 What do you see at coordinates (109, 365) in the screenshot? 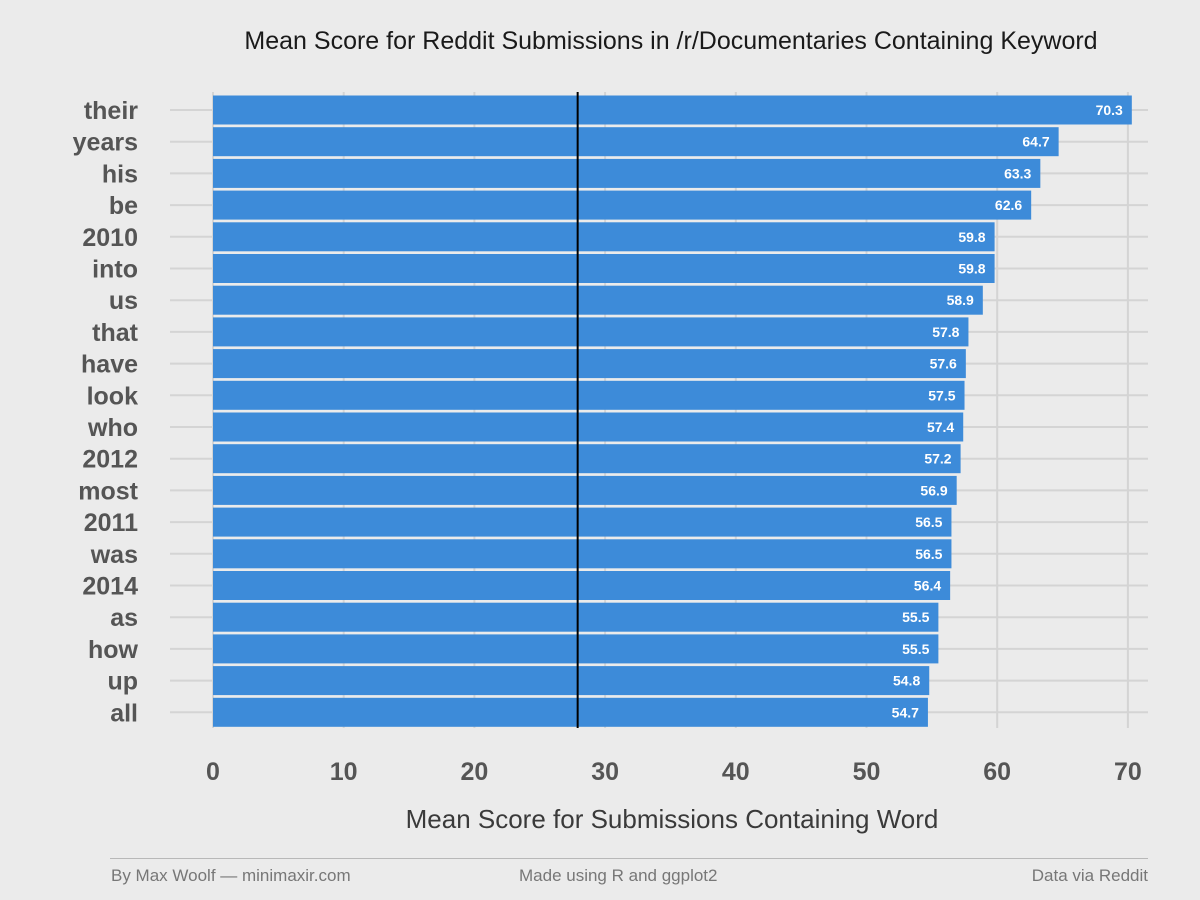
I see `category-label: have` at bounding box center [109, 365].